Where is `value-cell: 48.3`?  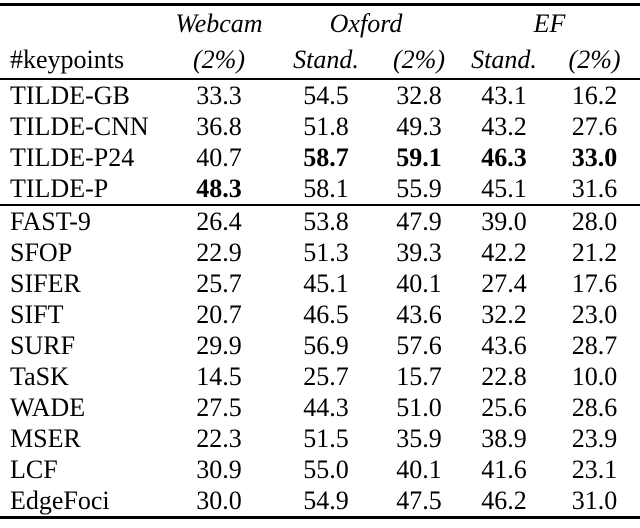
value-cell: 48.3 is located at coordinates (219, 188).